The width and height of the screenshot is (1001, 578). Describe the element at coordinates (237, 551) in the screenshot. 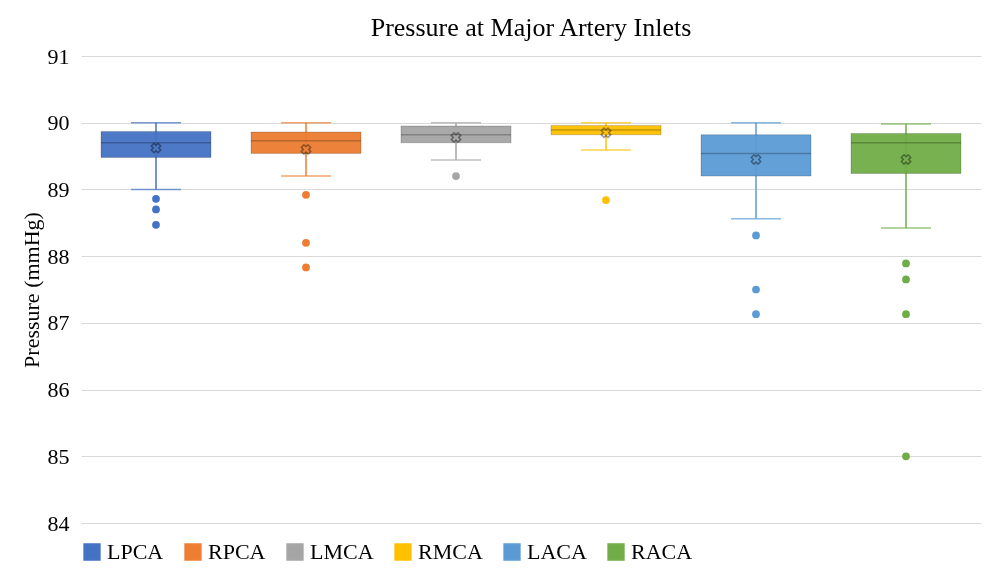

I see `legend-label: RPCA` at that location.